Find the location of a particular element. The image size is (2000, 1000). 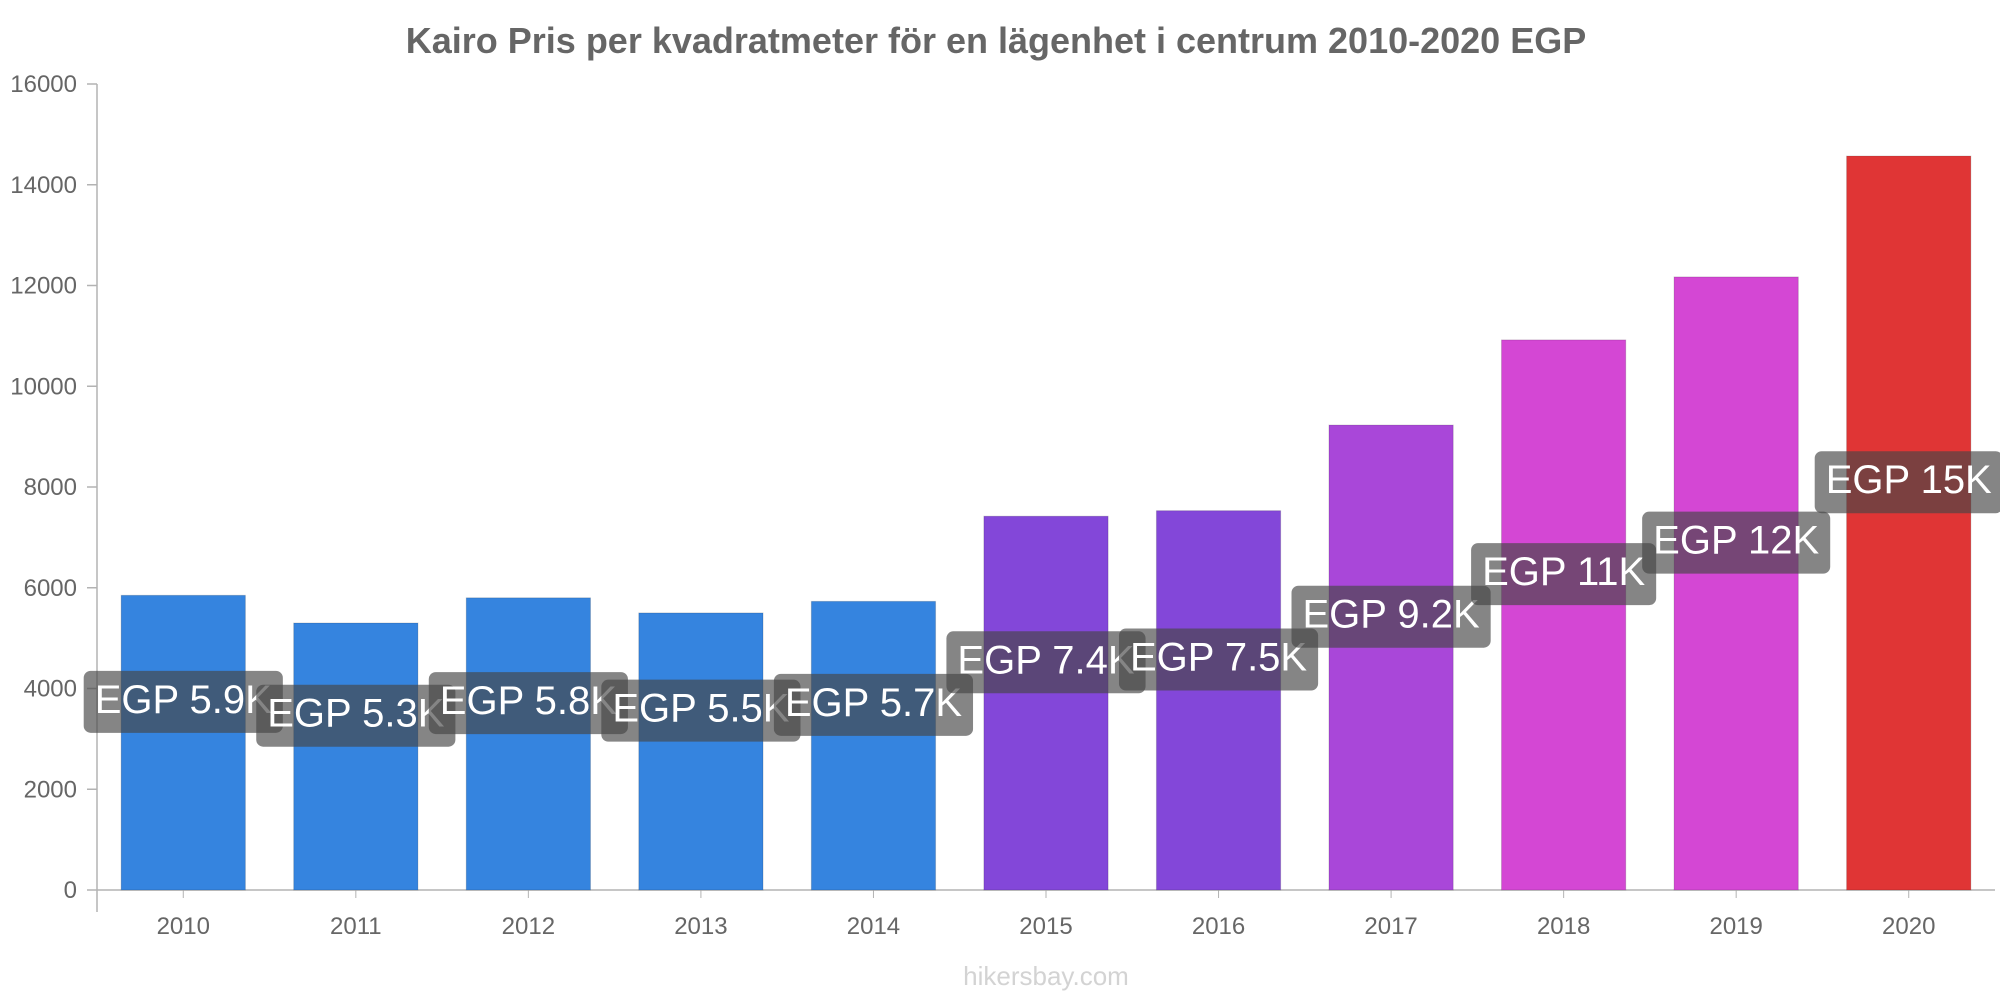

bar-2012 is located at coordinates (528, 744).